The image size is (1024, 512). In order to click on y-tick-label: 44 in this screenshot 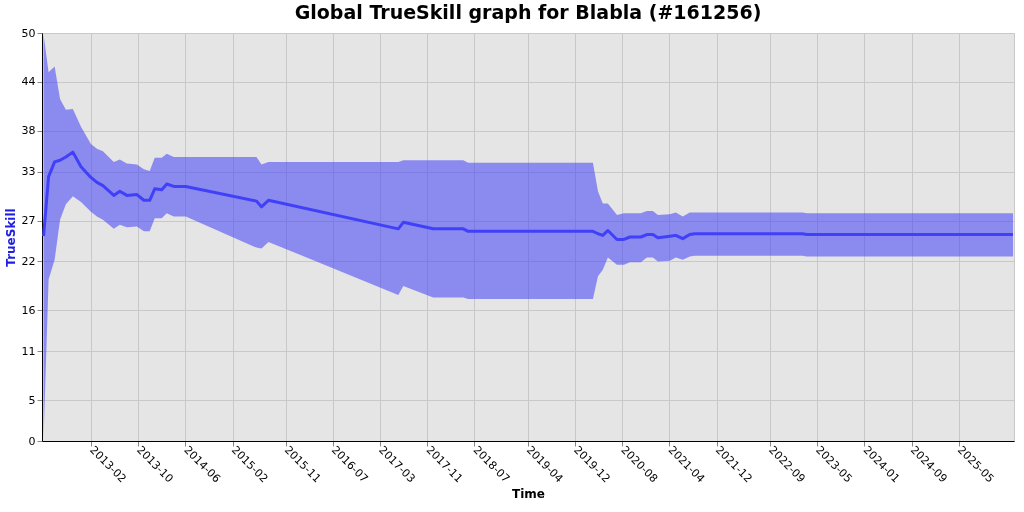, I will do `click(28, 82)`.